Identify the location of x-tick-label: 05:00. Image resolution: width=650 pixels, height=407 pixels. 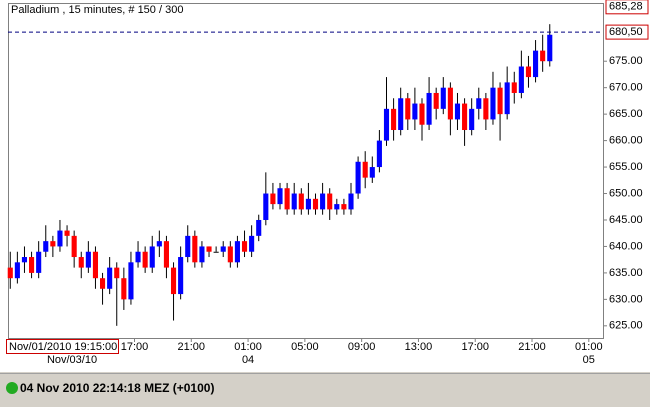
(305, 347).